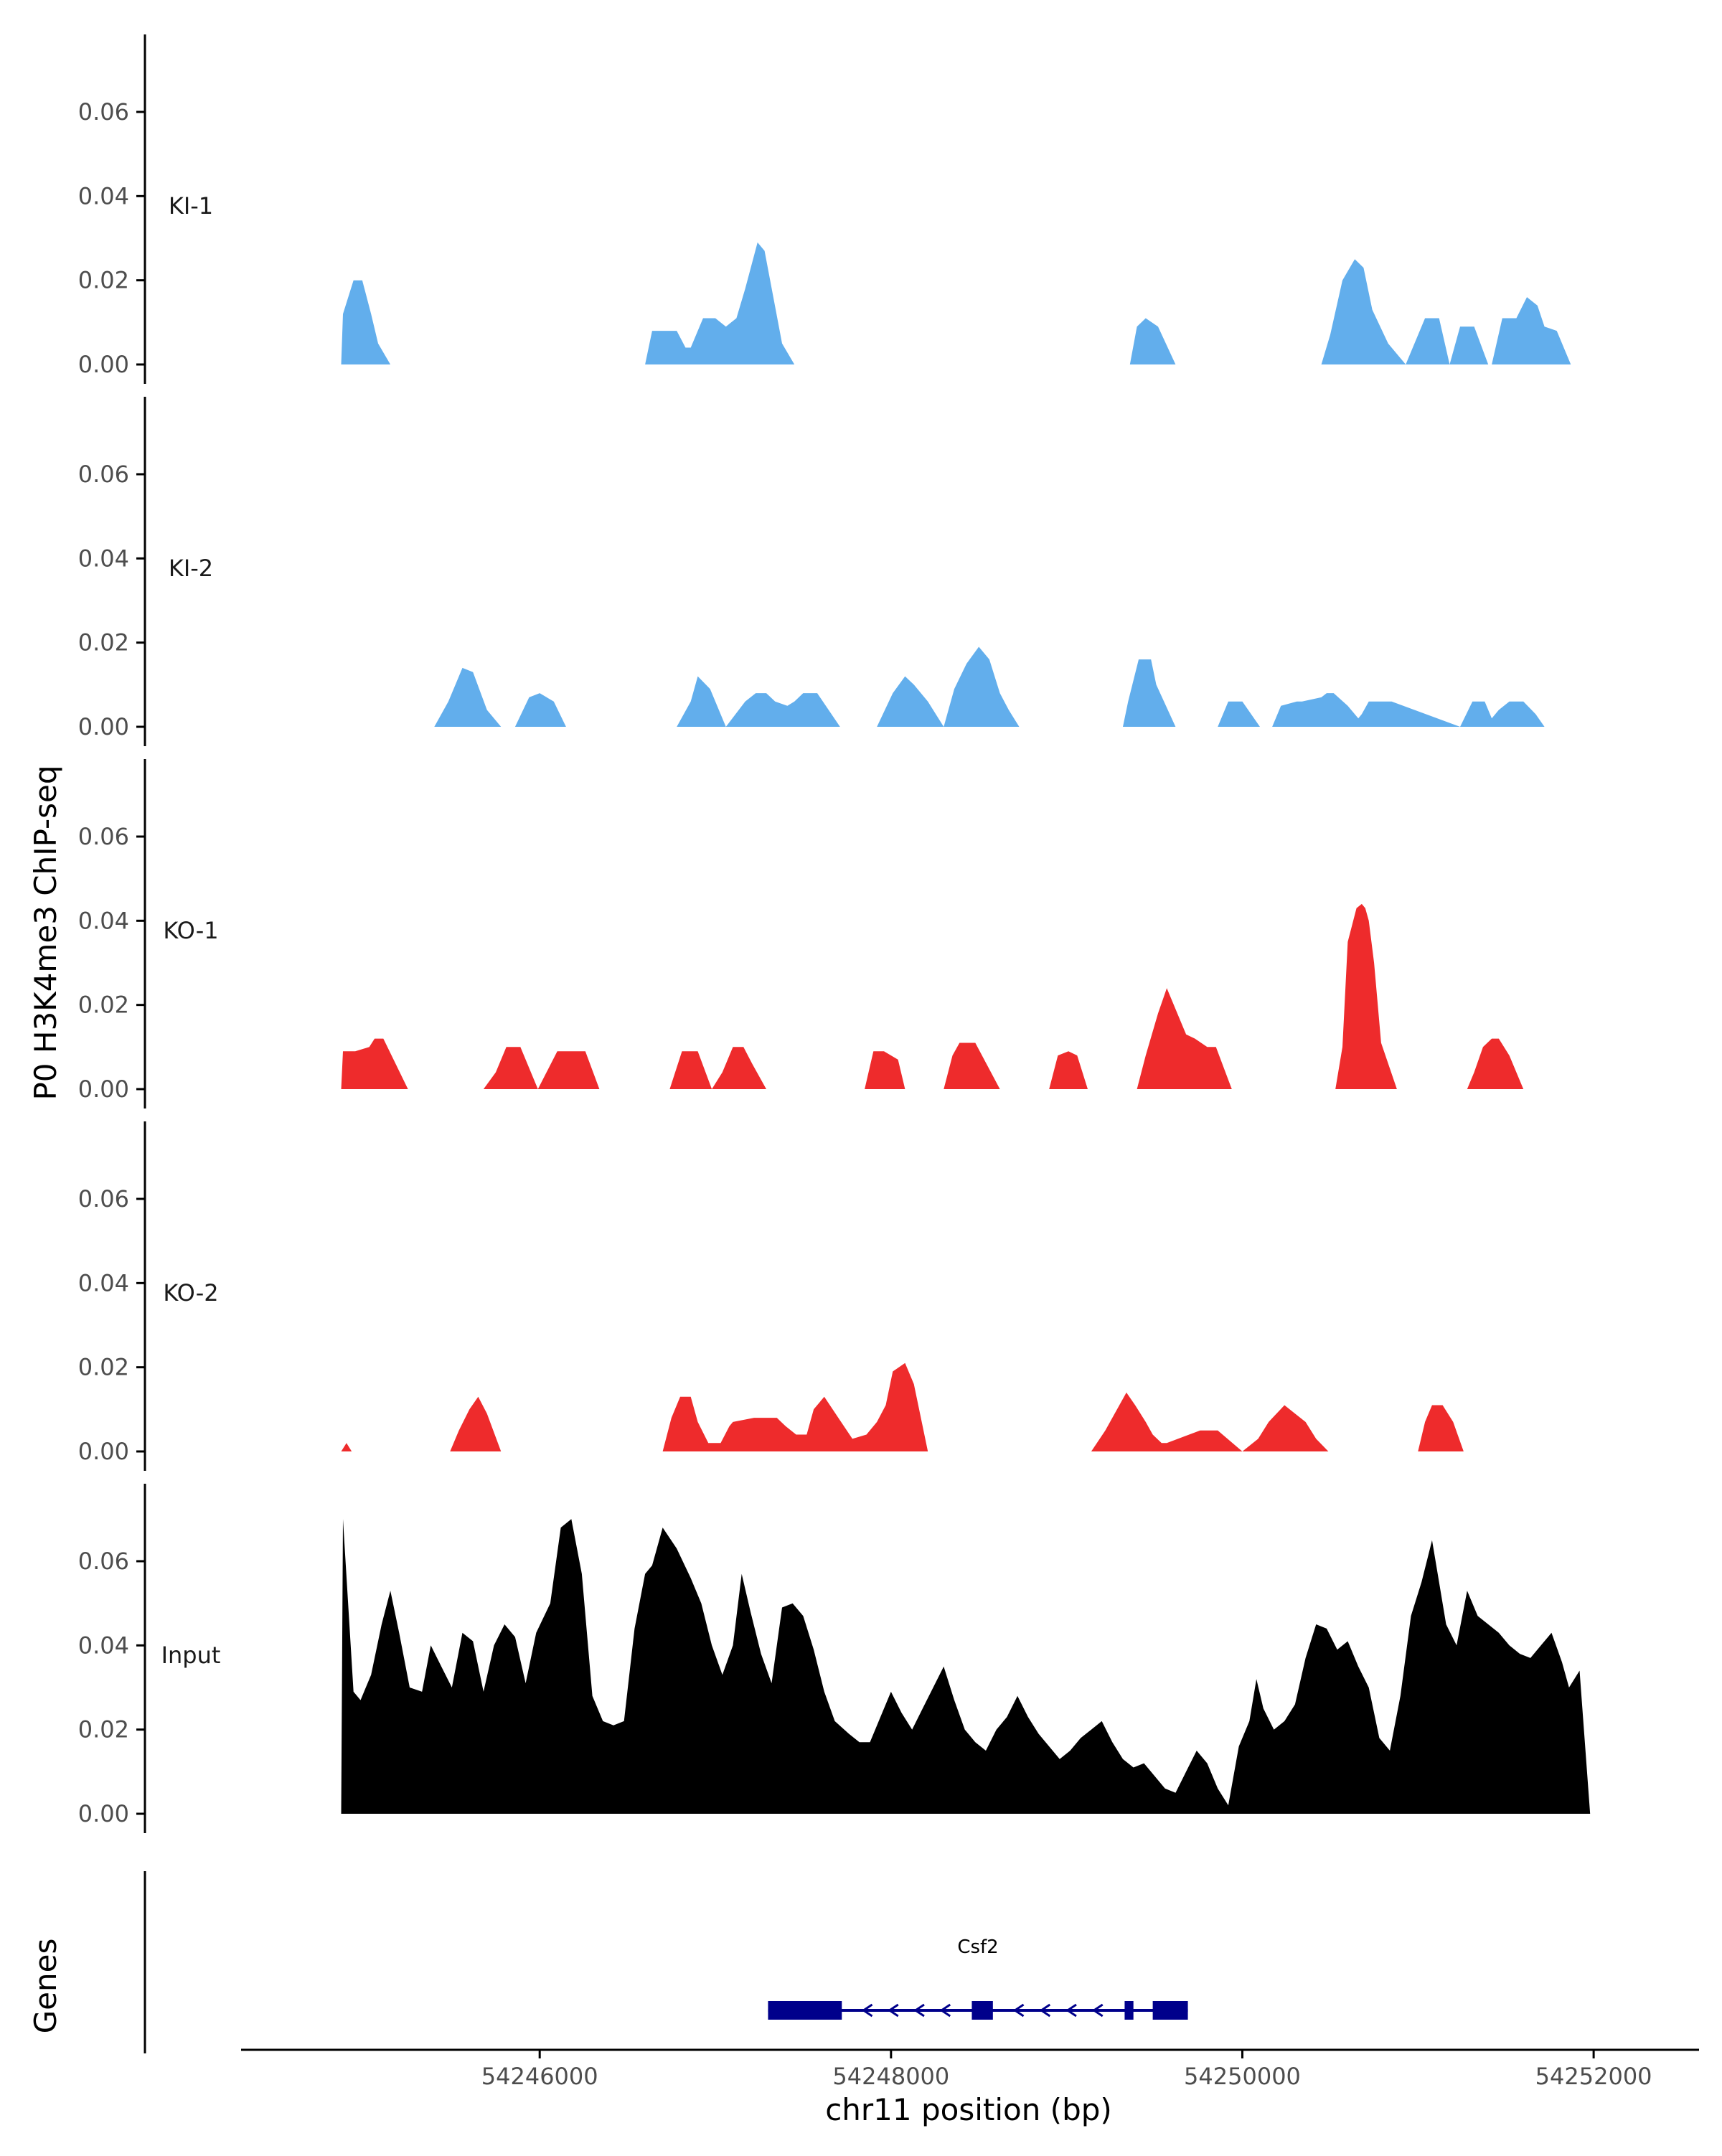  What do you see at coordinates (1594, 2076) in the screenshot?
I see `x-tick-label: 54252000` at bounding box center [1594, 2076].